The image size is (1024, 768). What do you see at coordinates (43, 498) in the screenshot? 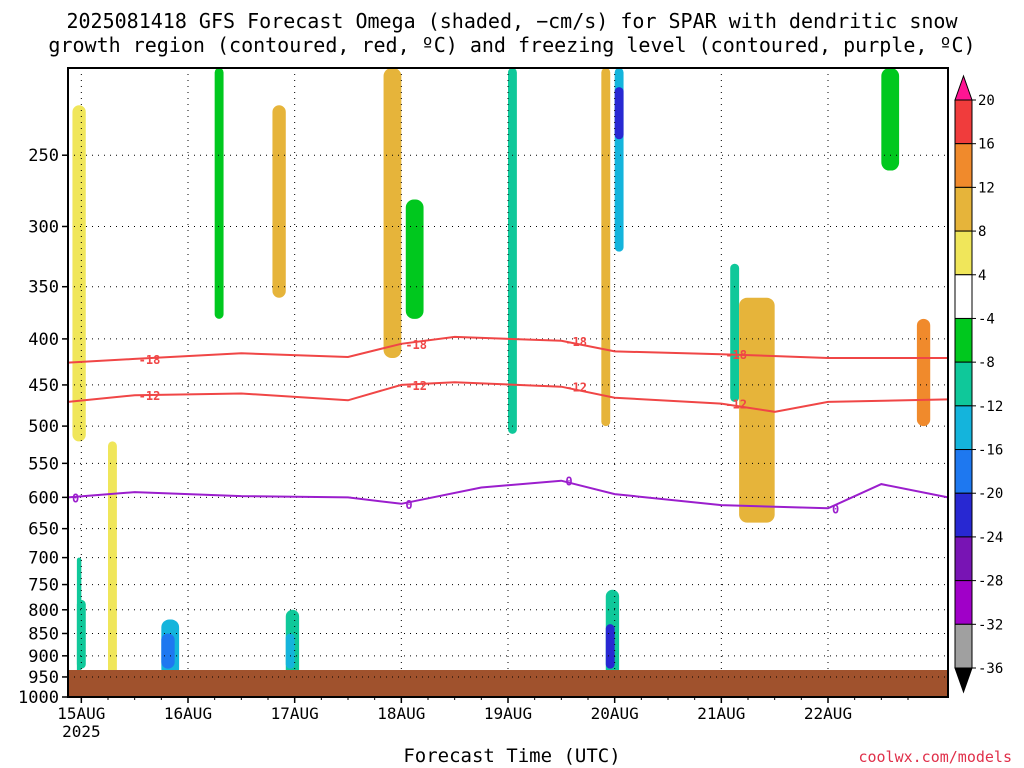
I see `y-tick-label: 600` at bounding box center [43, 498].